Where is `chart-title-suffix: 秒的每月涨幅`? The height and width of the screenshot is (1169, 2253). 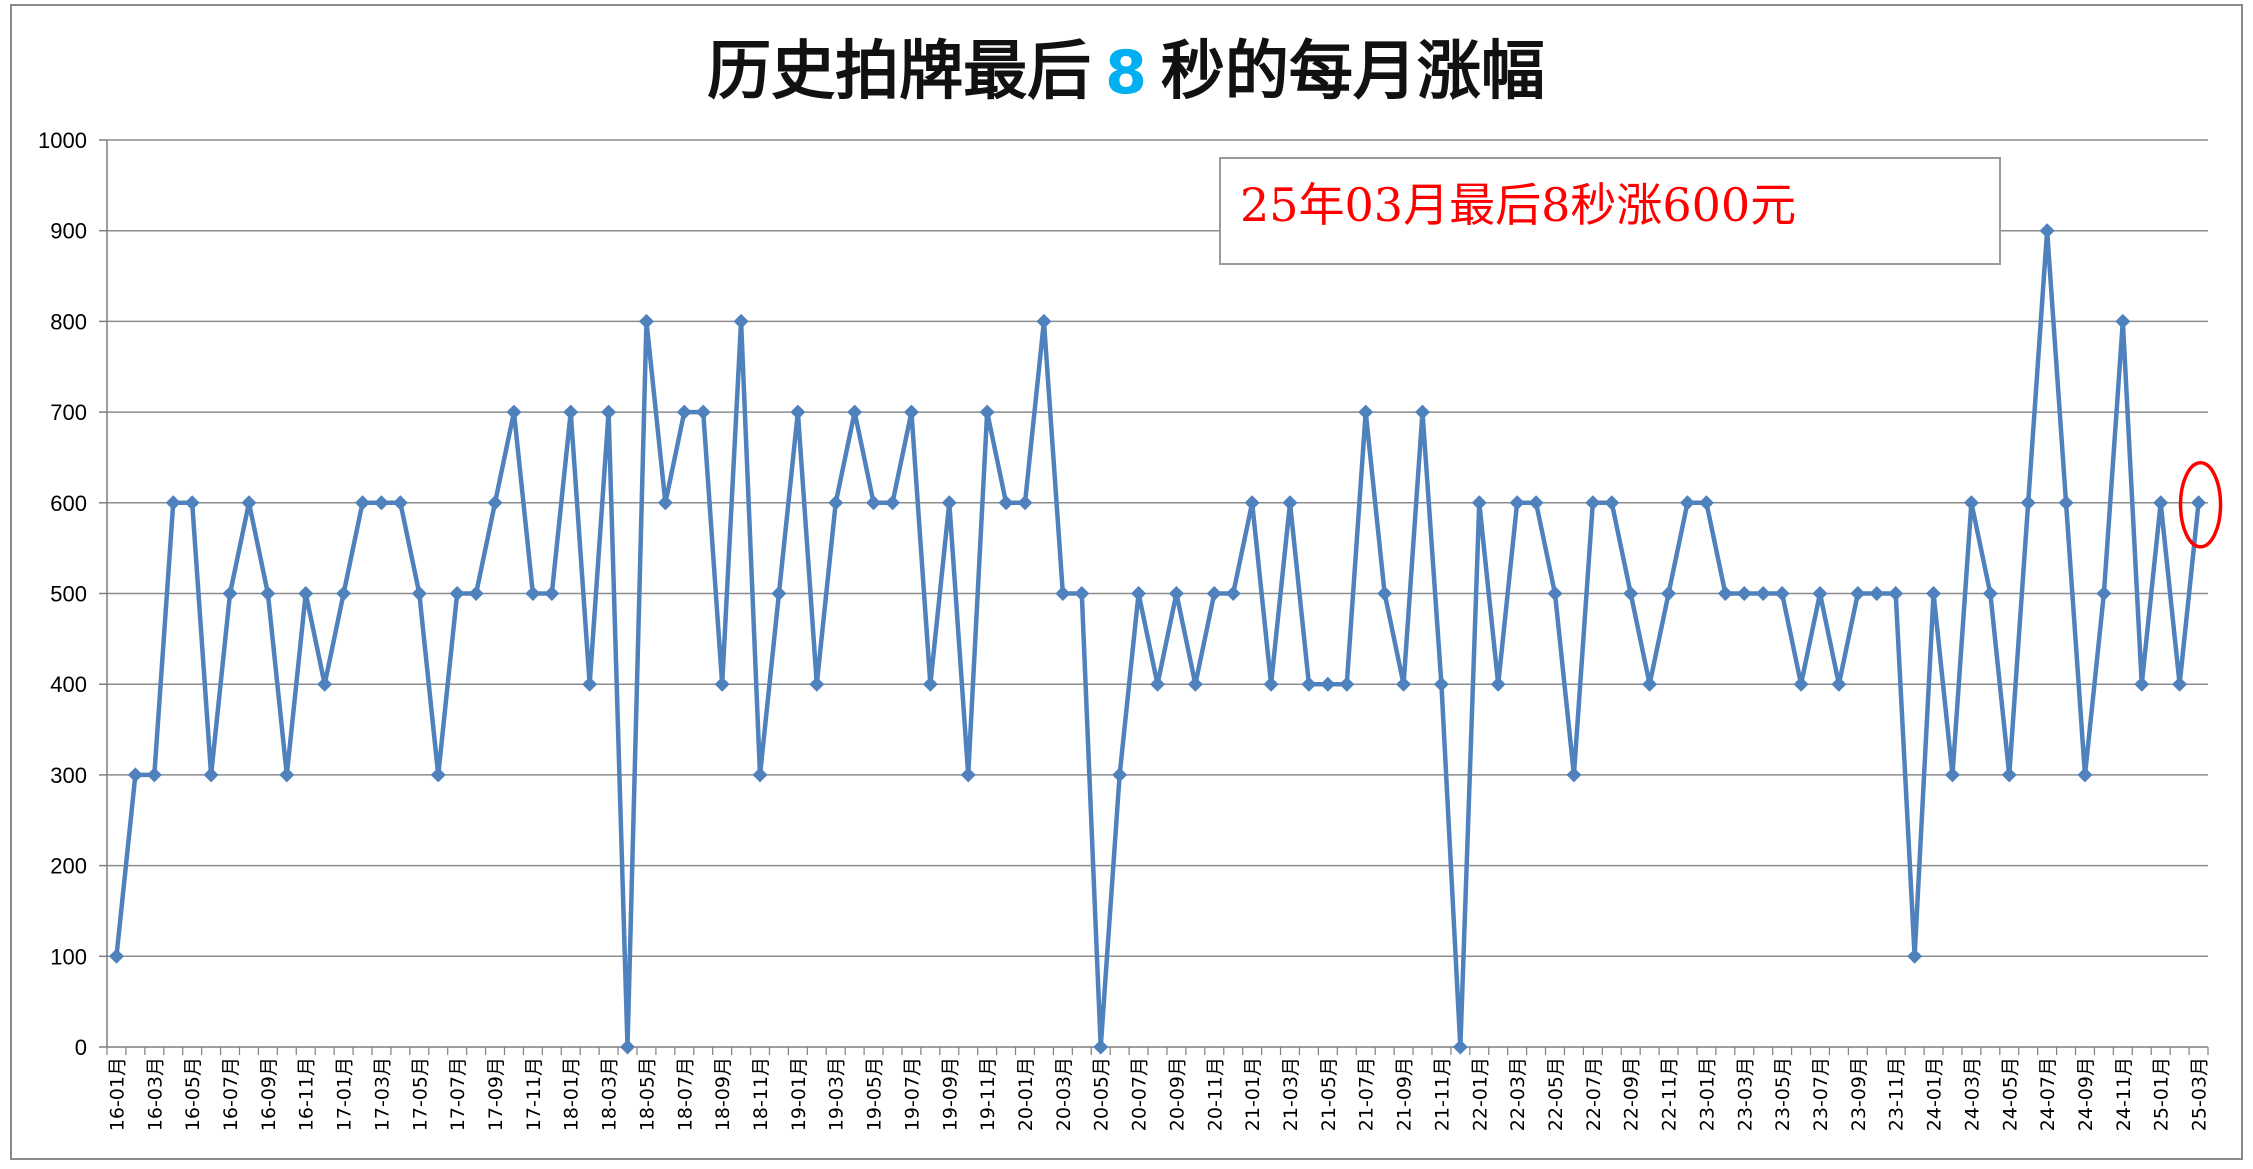
chart-title-suffix: 秒的每月涨幅 is located at coordinates (1353, 71).